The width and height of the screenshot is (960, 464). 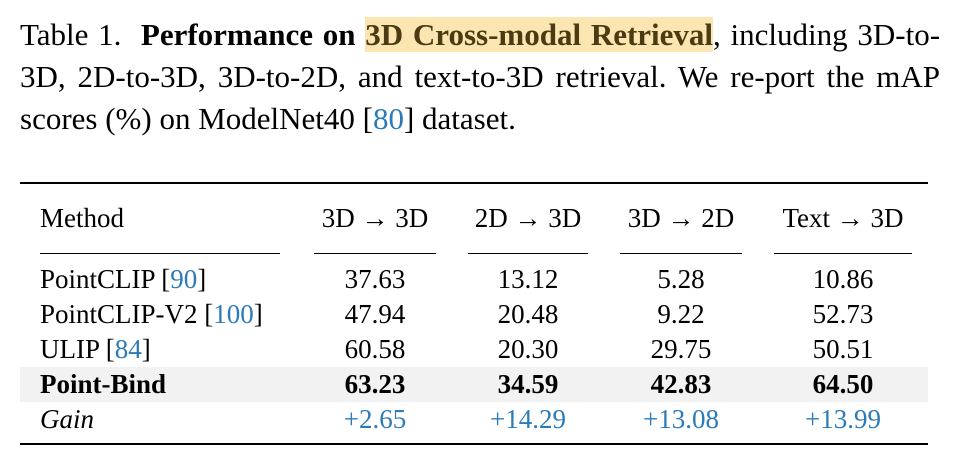 What do you see at coordinates (528, 419) in the screenshot?
I see `value-2d-to-3d: +14.29` at bounding box center [528, 419].